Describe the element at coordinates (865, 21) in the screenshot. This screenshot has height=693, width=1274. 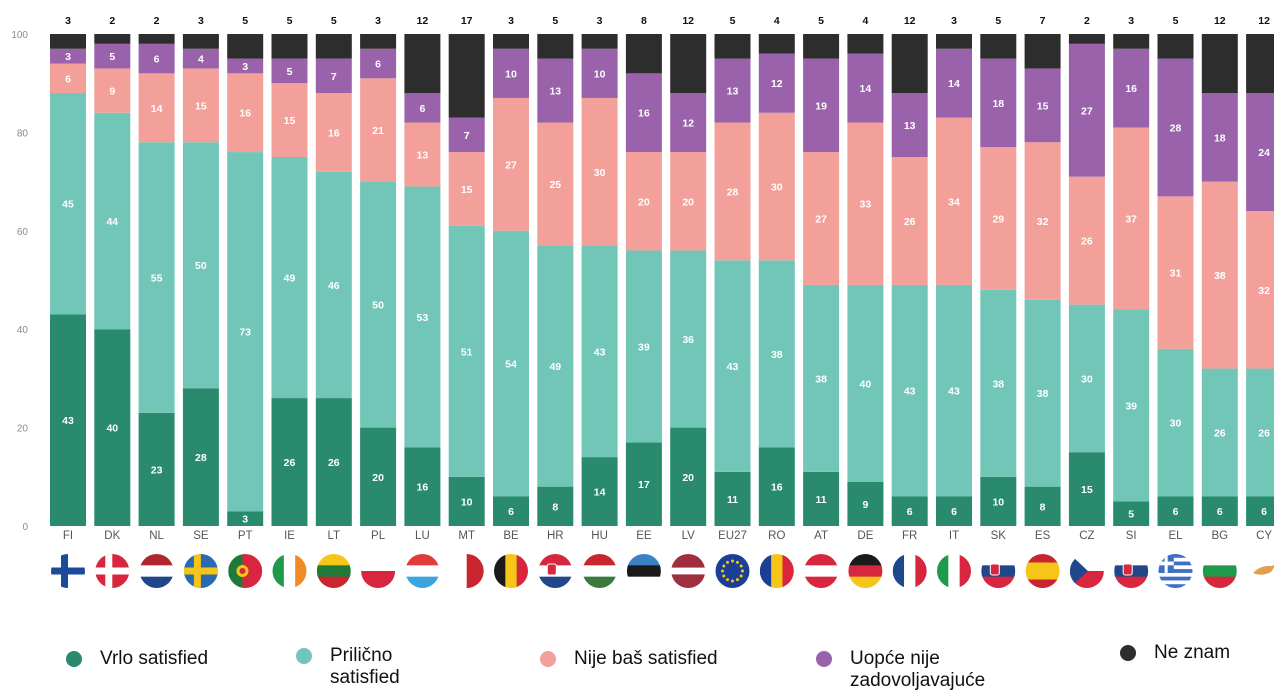
I see `data-label: 4` at that location.